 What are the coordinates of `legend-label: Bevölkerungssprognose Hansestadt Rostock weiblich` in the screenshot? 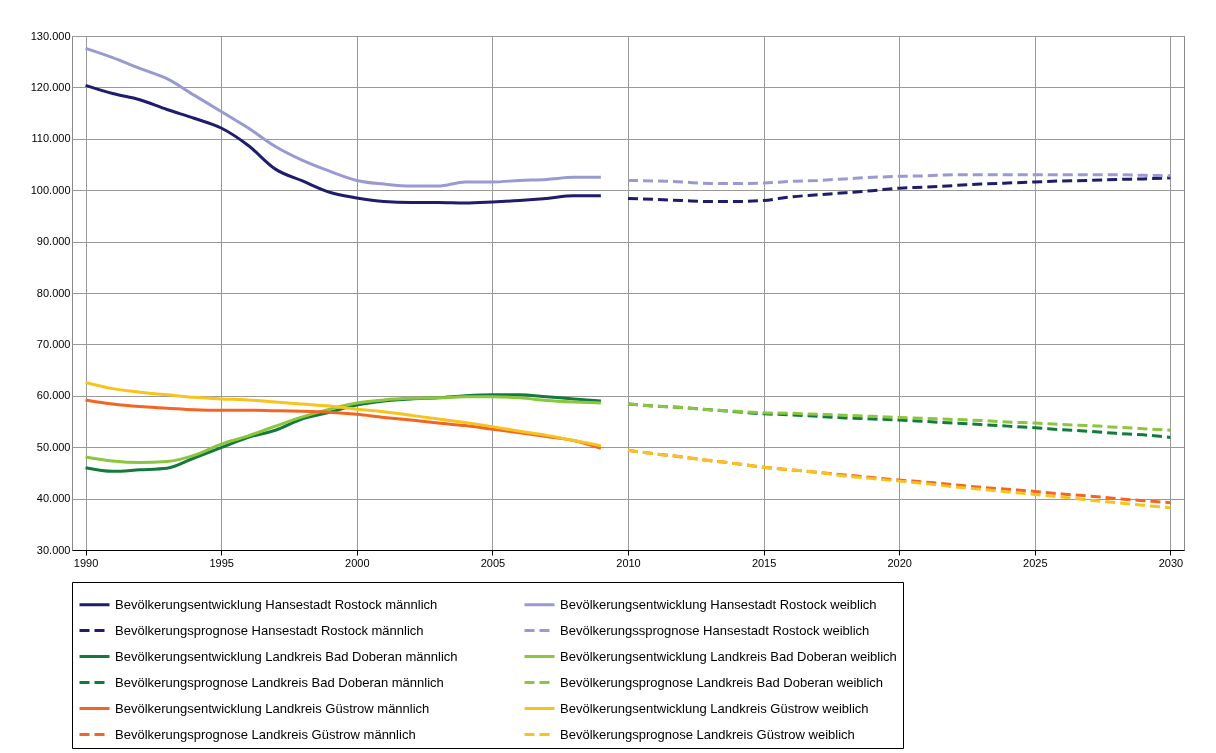 It's located at (715, 630).